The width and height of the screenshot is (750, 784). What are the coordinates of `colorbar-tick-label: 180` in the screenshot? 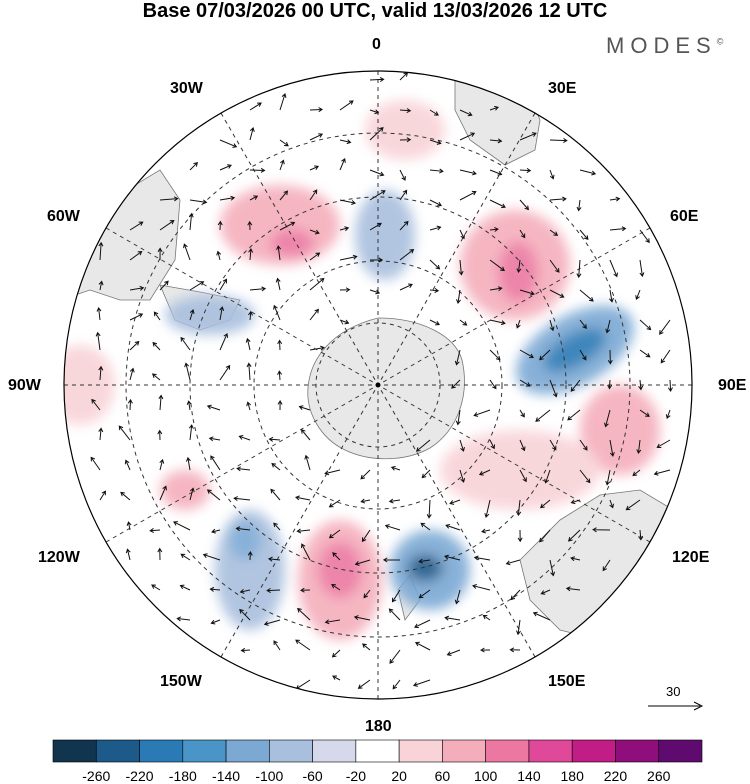 It's located at (572, 776).